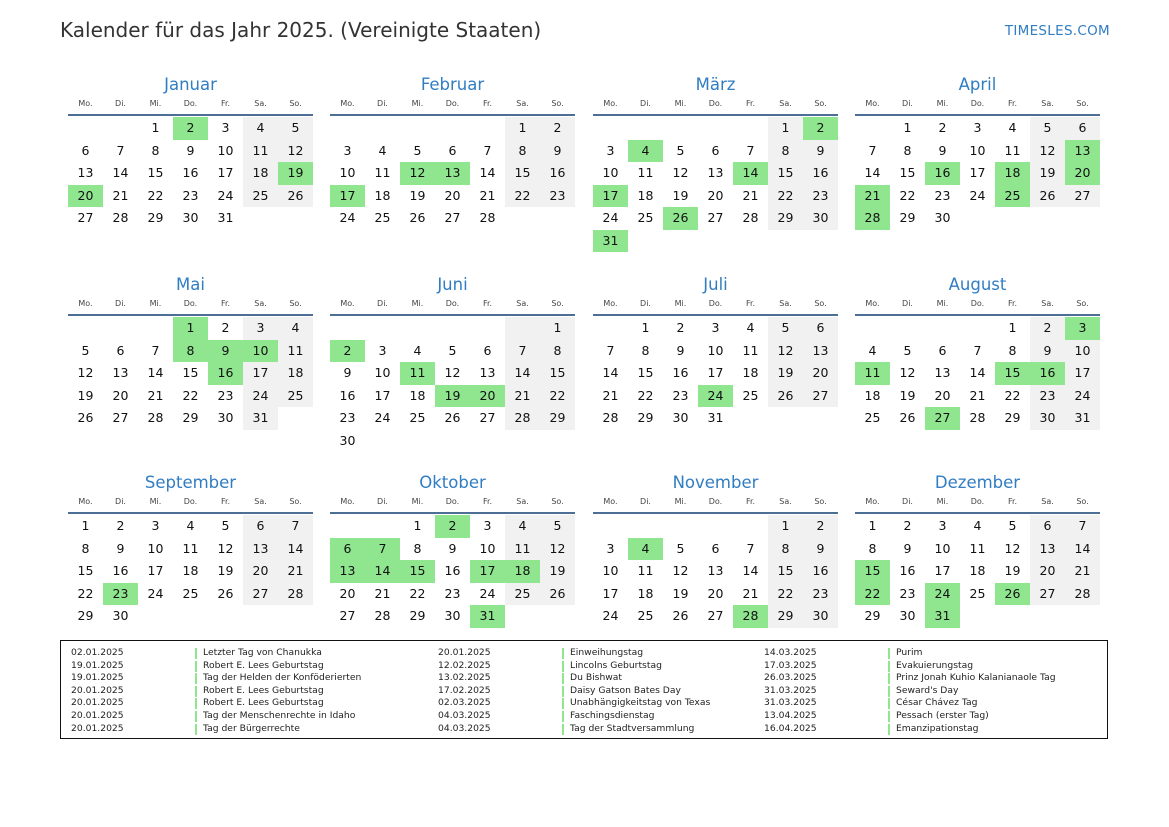  I want to click on day-cell: 1, so click(785, 128).